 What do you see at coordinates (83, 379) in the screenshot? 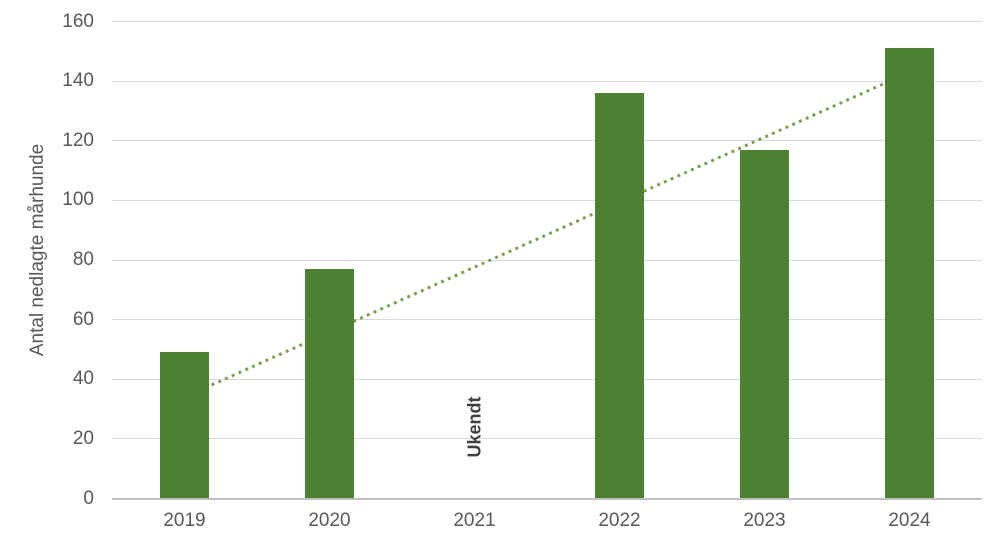
I see `y-tick-label-40: 40` at bounding box center [83, 379].